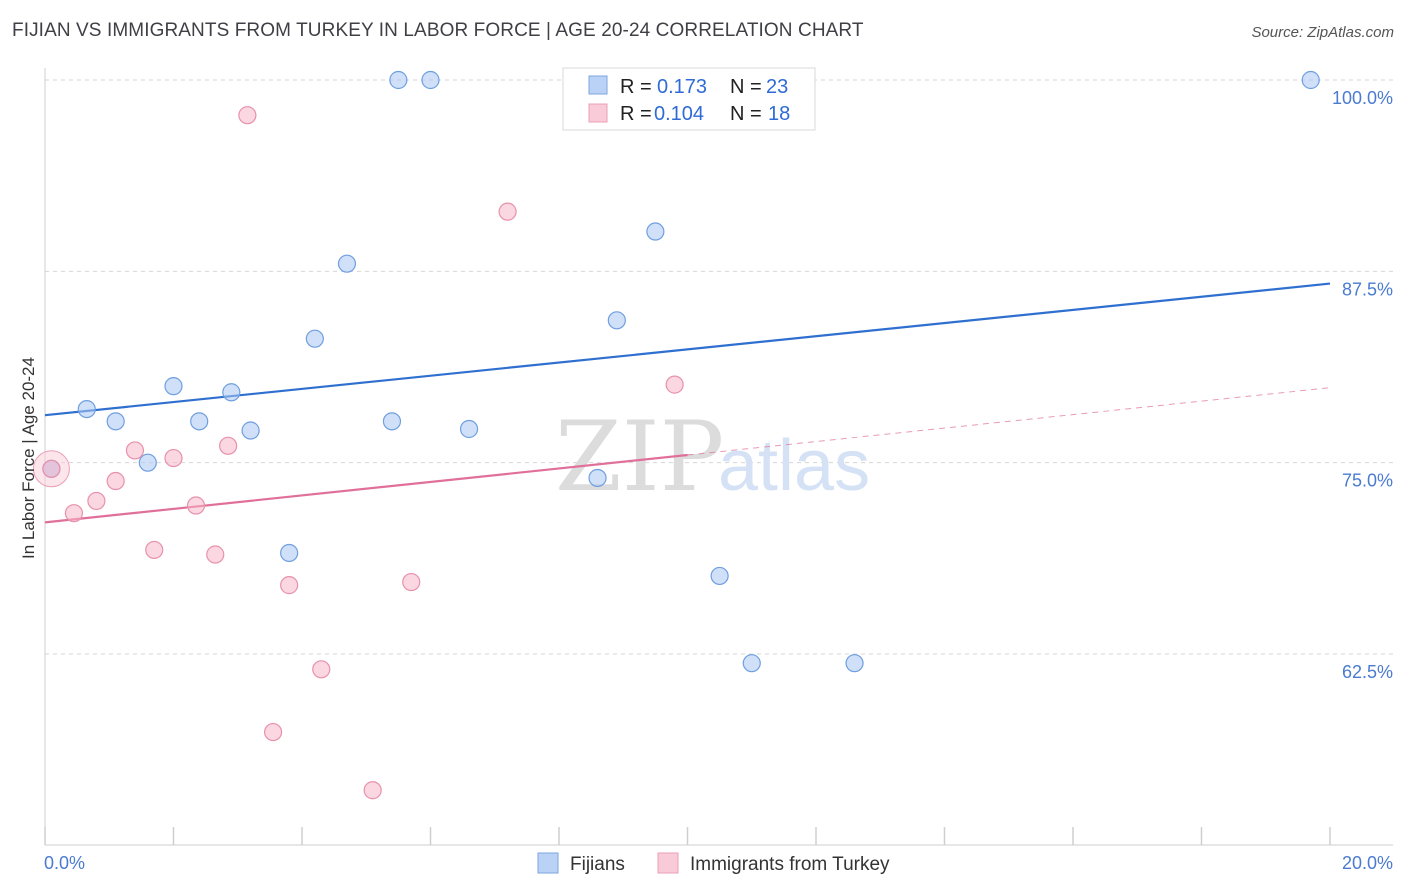 The height and width of the screenshot is (892, 1406). What do you see at coordinates (636, 87) in the screenshot?
I see `legend-r-label-1: R =` at bounding box center [636, 87].